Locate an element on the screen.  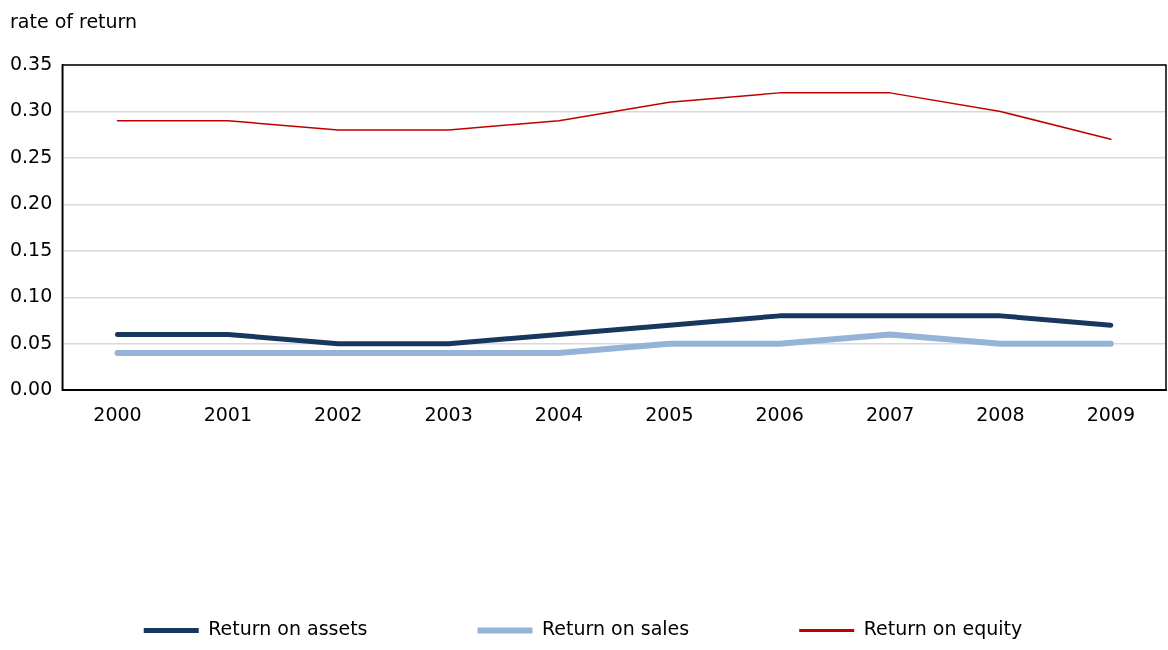
x-tick-label: 2002 is located at coordinates (338, 413).